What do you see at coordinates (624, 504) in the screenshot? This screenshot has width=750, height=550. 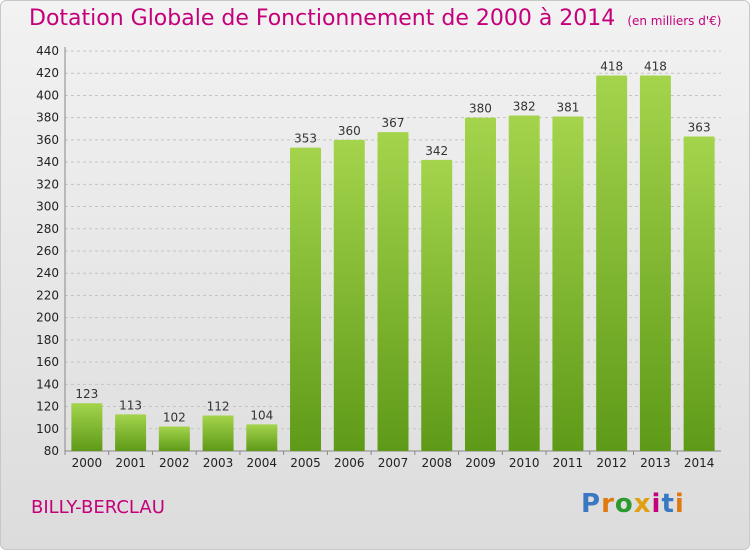 I see `logo-letter: o` at bounding box center [624, 504].